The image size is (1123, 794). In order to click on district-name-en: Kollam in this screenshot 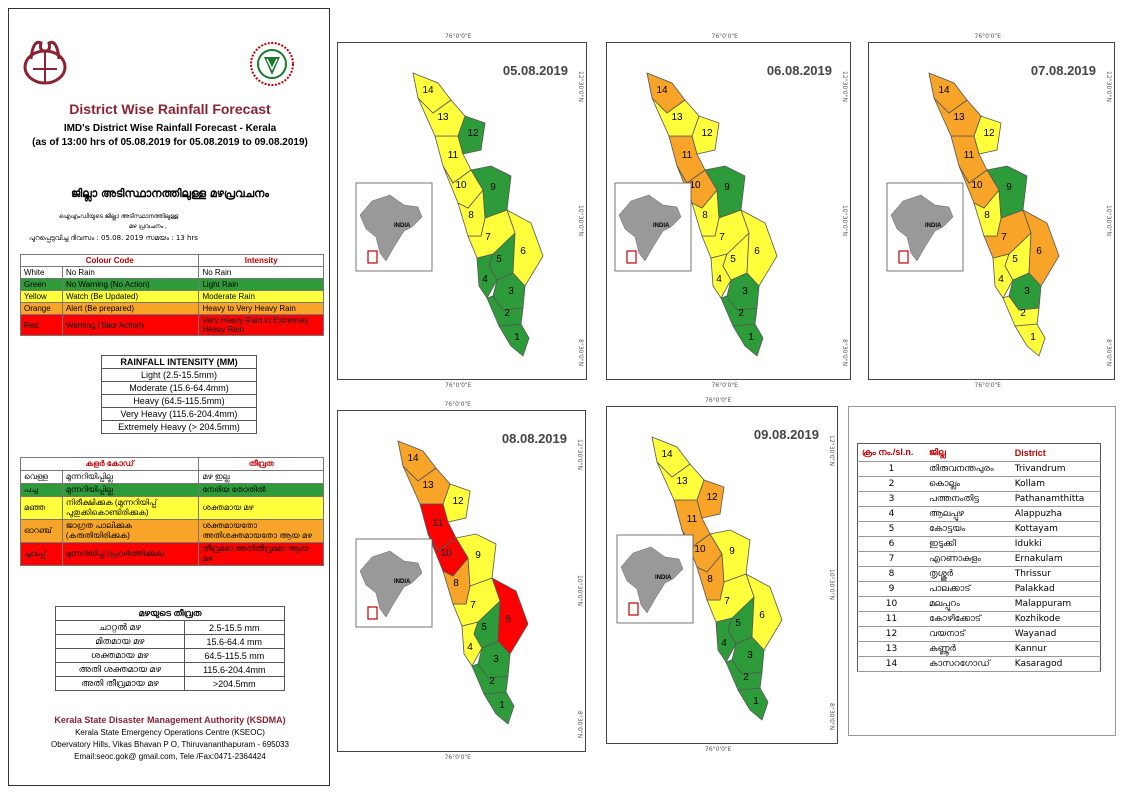, I will do `click(1055, 484)`.